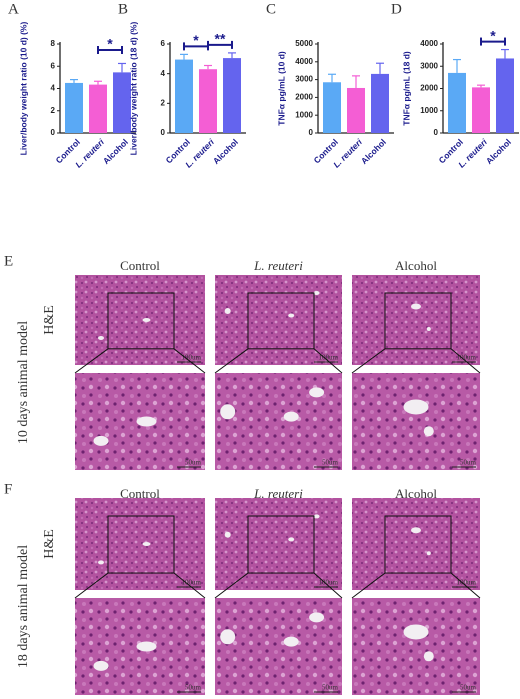 The width and height of the screenshot is (520, 699). What do you see at coordinates (281, 88) in the screenshot?
I see `y-axis-label: TNFα pg/mL (10 d)` at bounding box center [281, 88].